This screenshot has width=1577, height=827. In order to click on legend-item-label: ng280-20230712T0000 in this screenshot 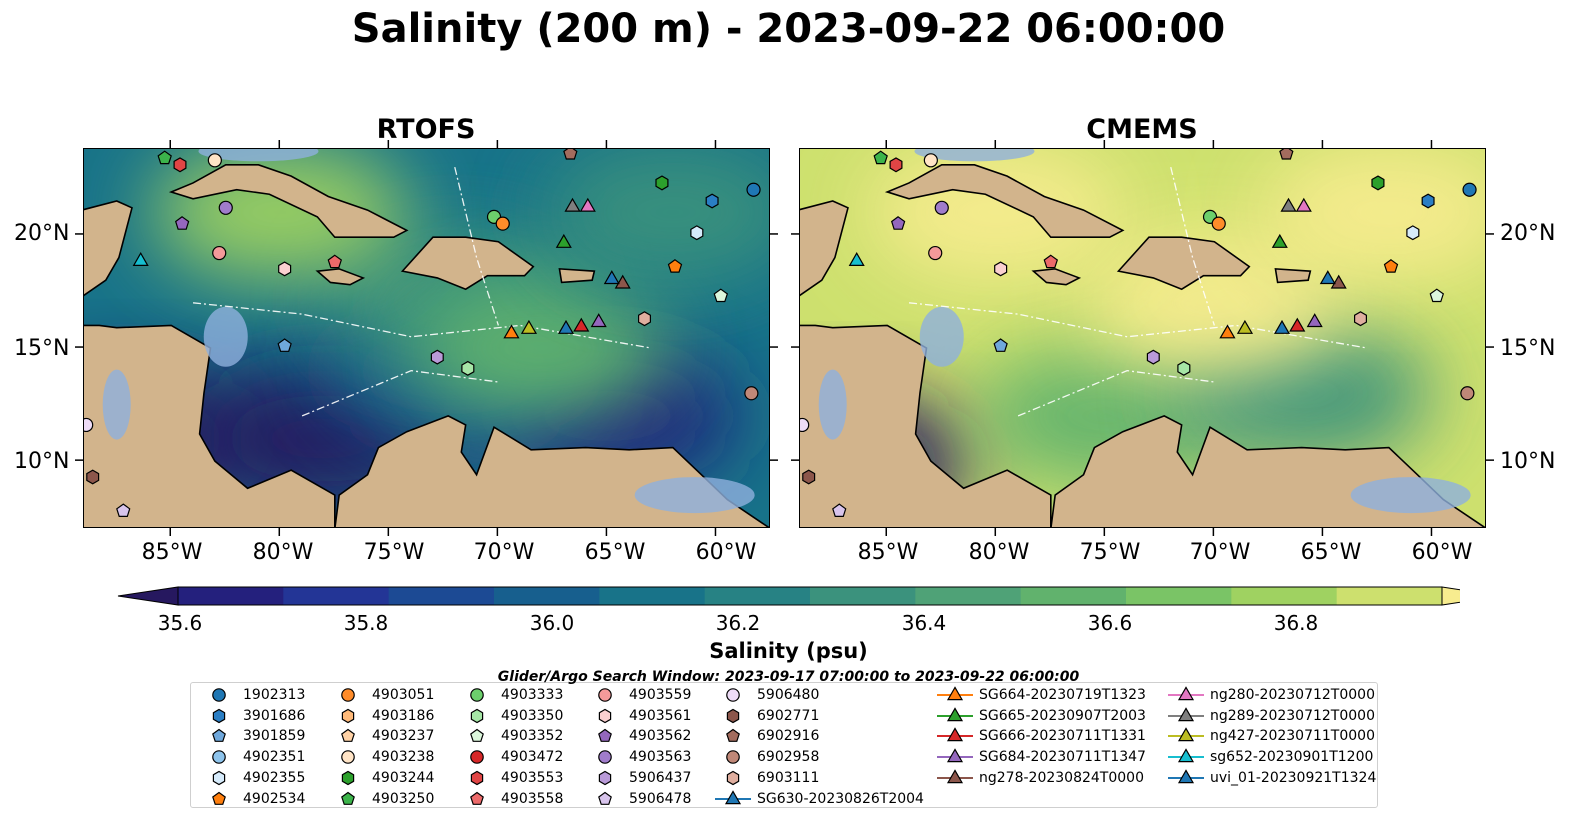, I will do `click(1292, 695)`.